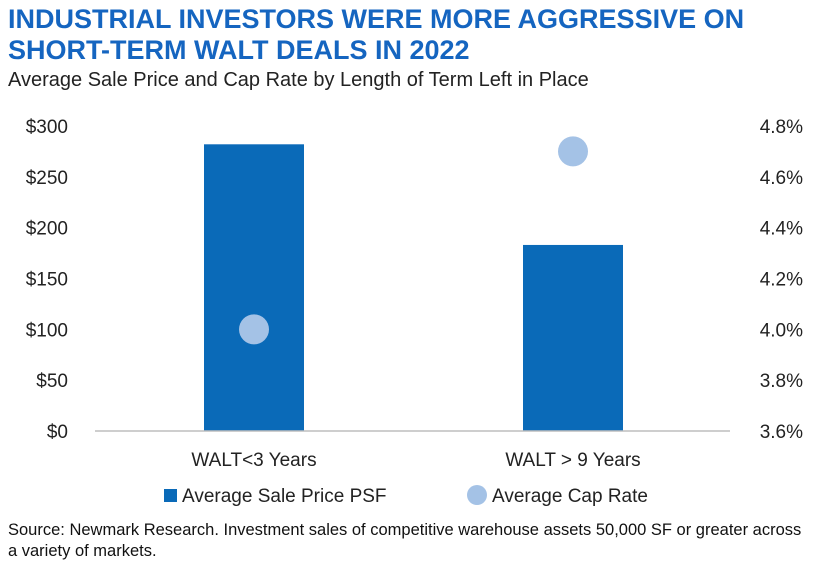  I want to click on left-axis-tick: $0, so click(57, 432).